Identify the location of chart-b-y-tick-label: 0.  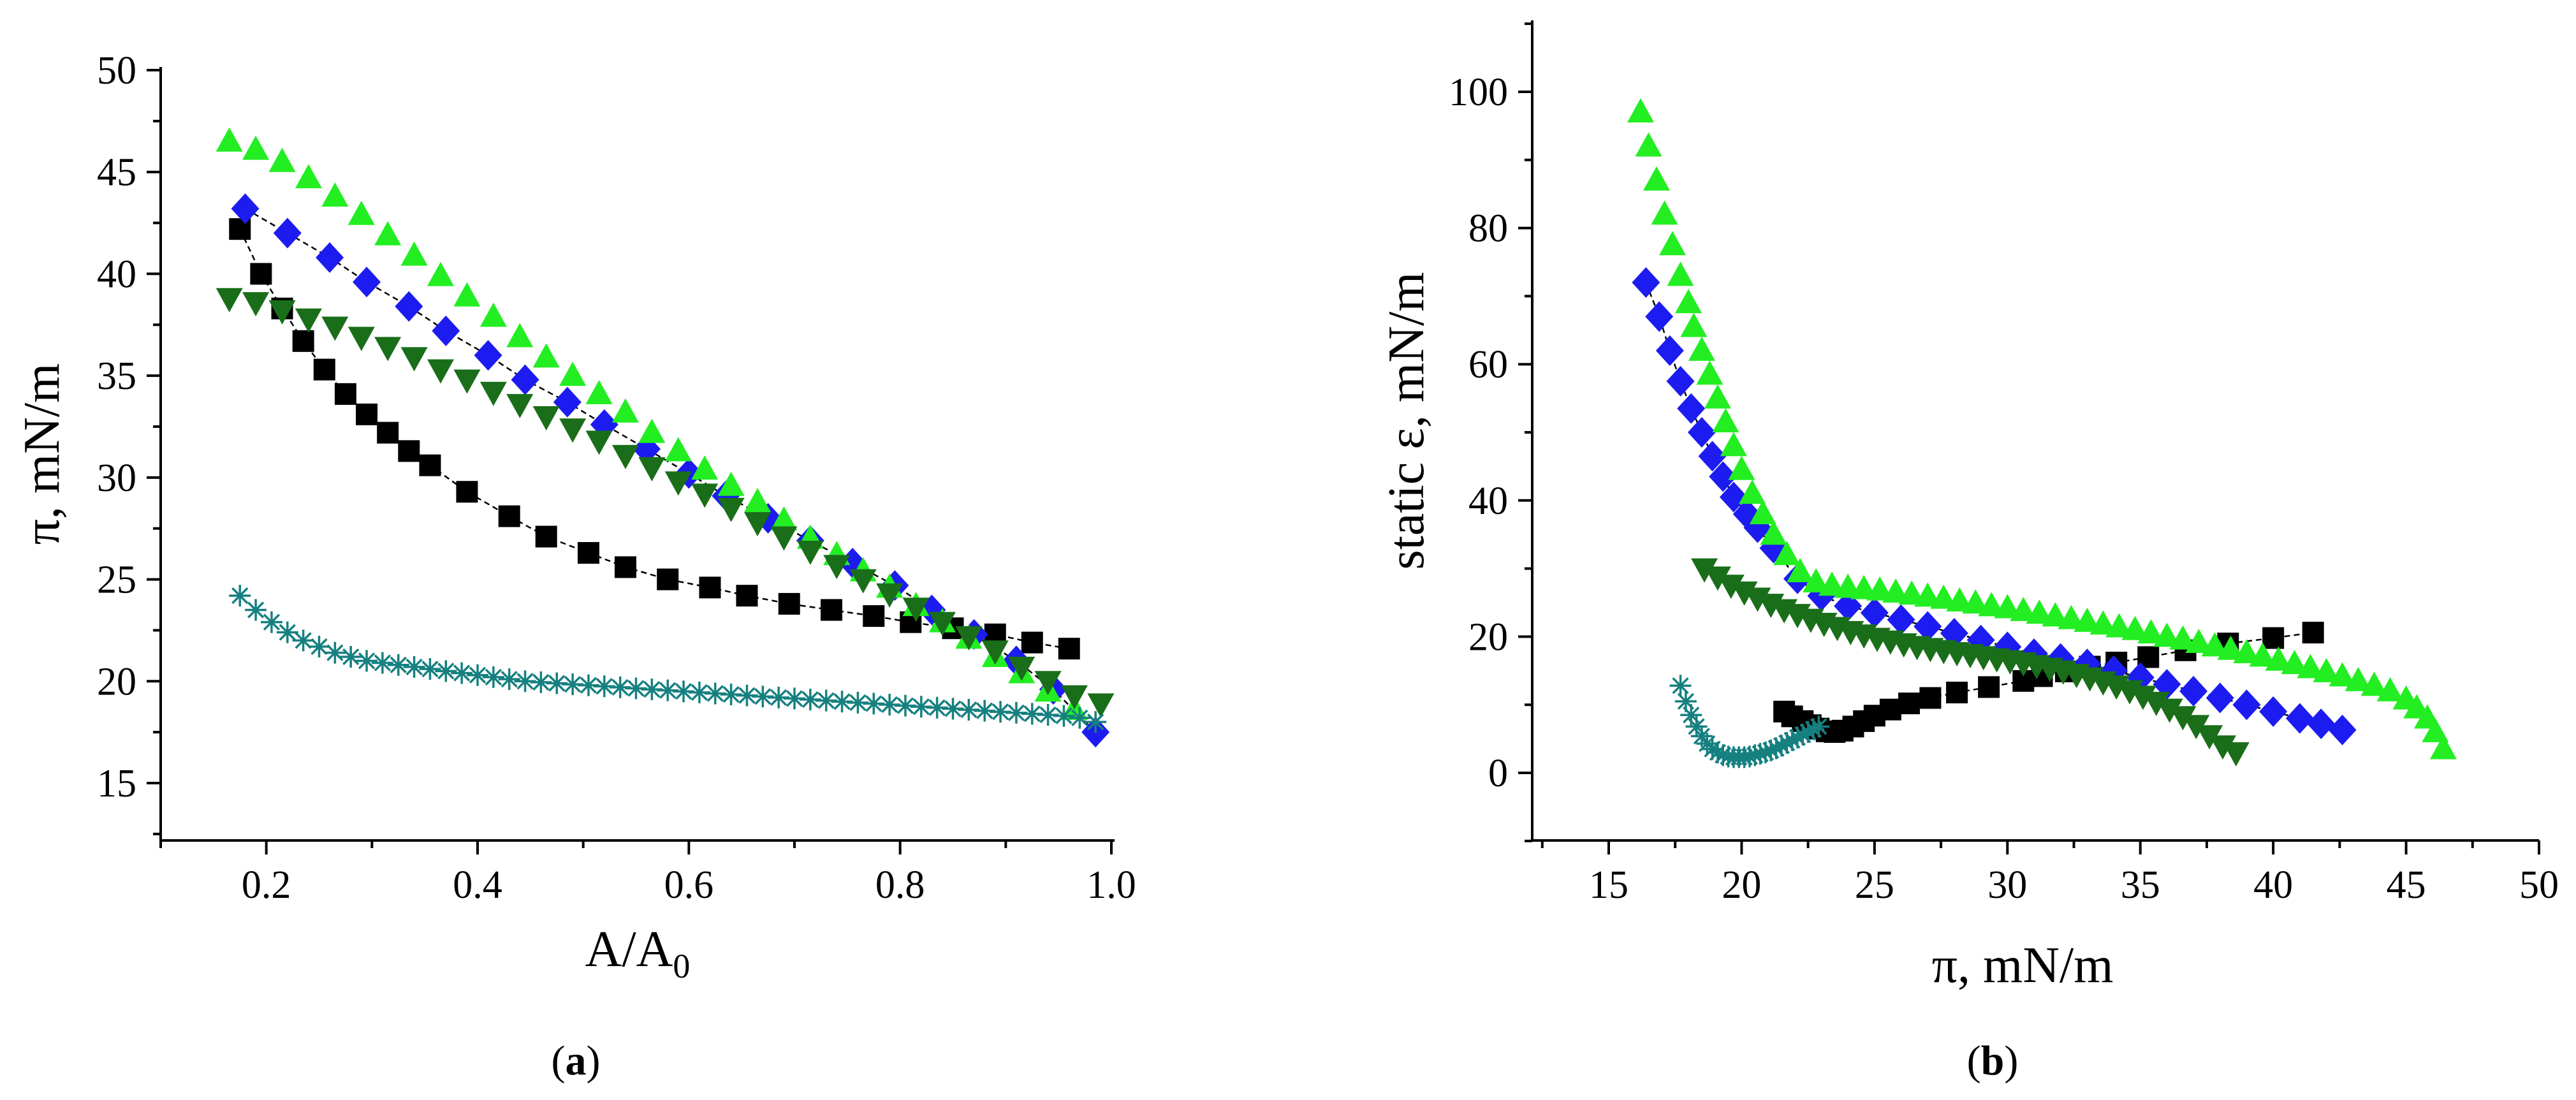
(1498, 773).